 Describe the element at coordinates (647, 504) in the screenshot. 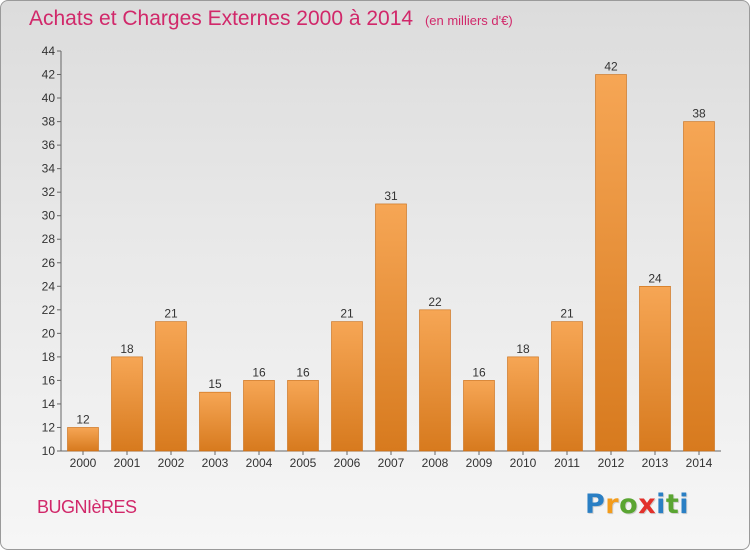

I see `logo-letter: x` at that location.